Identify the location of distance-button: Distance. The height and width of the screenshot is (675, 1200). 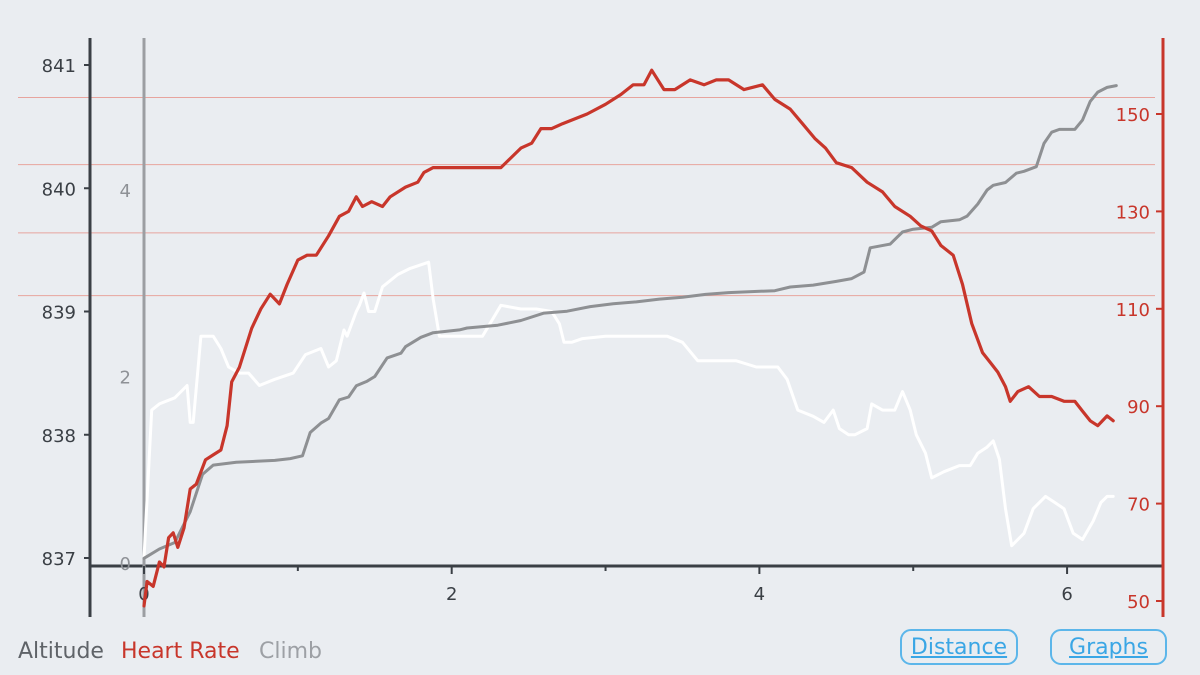
(959, 647).